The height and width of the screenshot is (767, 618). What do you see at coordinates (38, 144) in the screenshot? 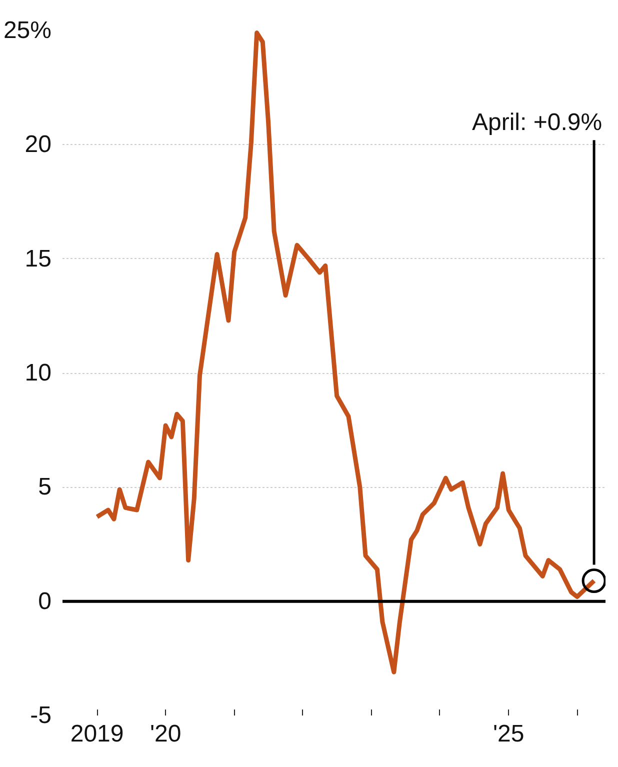
I see `y-tick-label: 20` at bounding box center [38, 144].